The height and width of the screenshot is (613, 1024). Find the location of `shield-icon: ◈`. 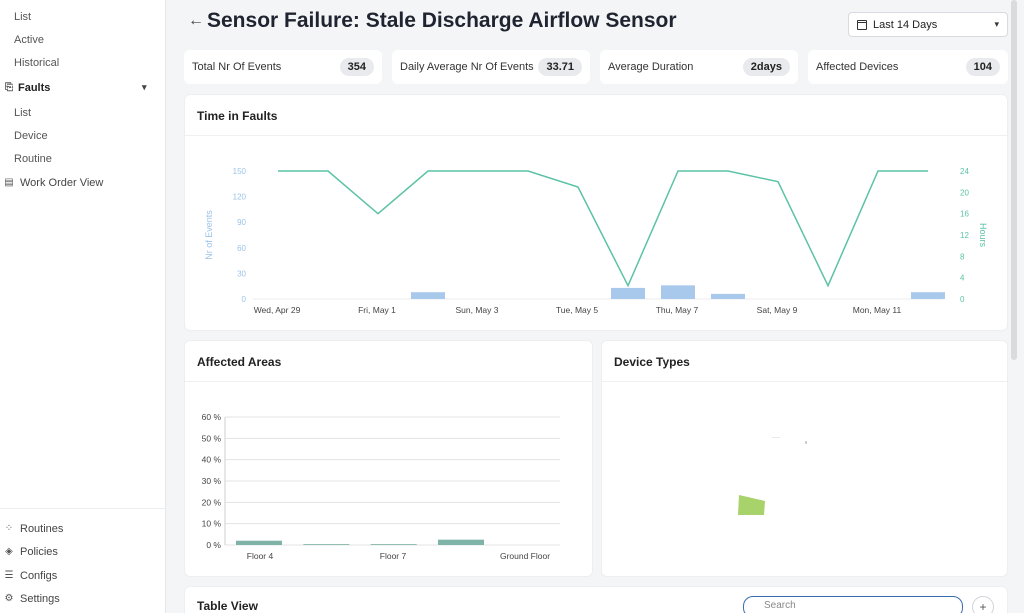

shield-icon: ◈ is located at coordinates (9, 551).